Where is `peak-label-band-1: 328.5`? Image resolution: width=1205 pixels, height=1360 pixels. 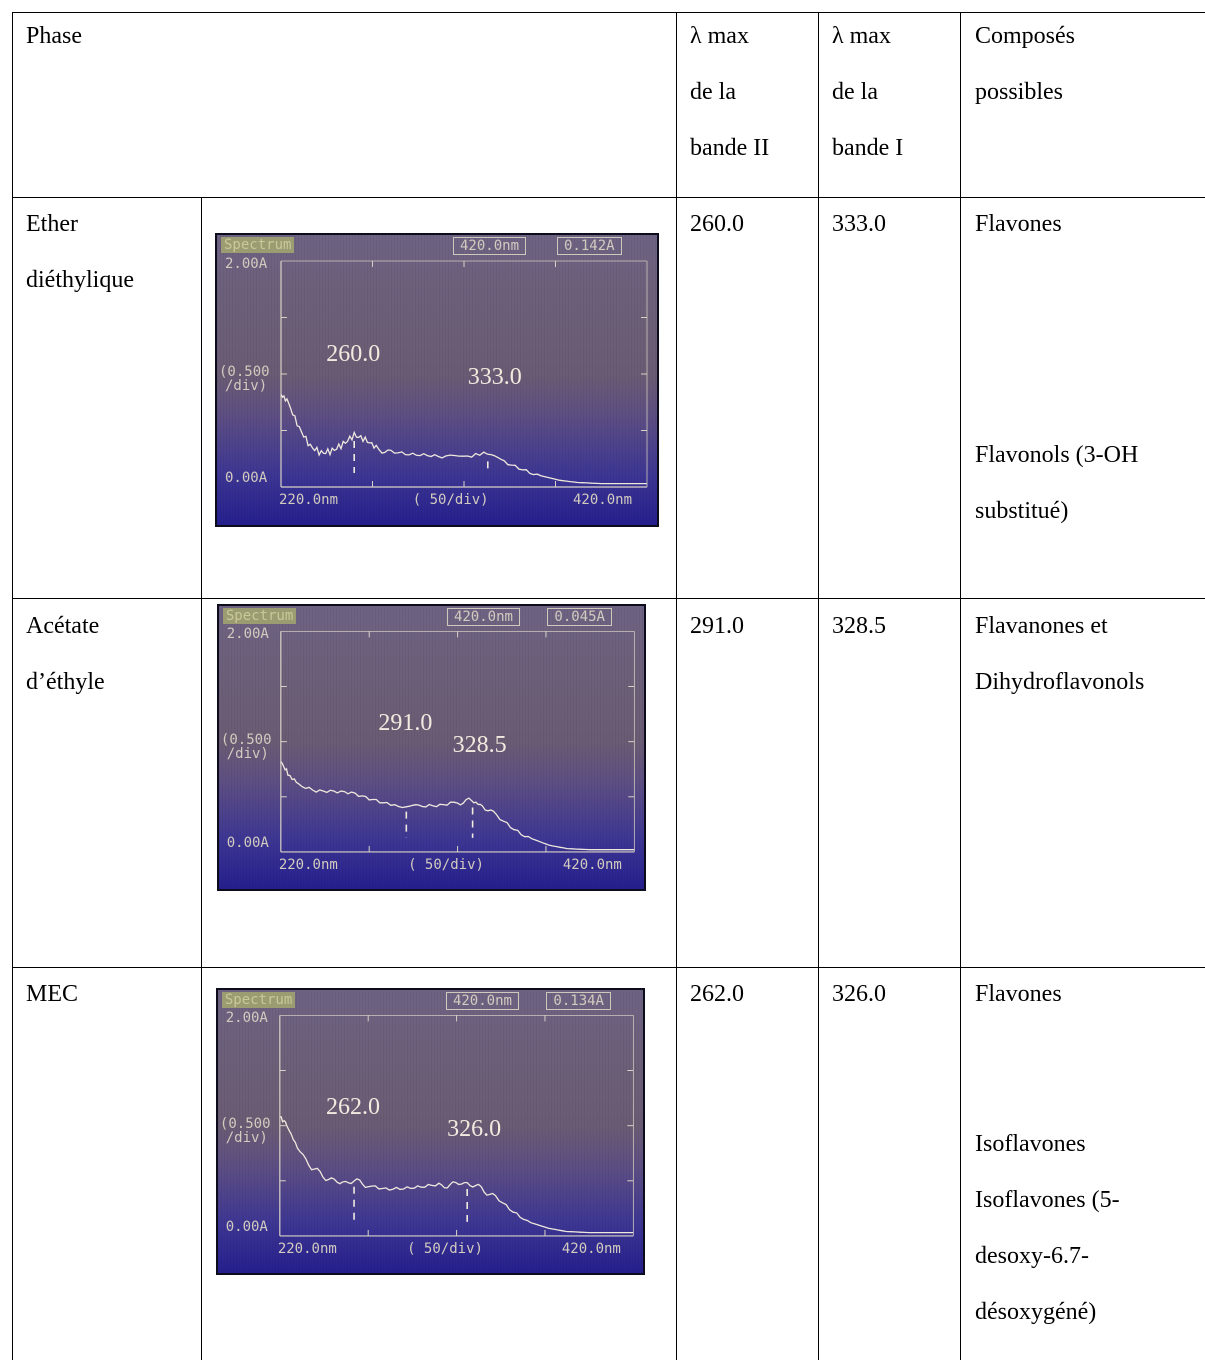
peak-label-band-1: 328.5 is located at coordinates (479, 744).